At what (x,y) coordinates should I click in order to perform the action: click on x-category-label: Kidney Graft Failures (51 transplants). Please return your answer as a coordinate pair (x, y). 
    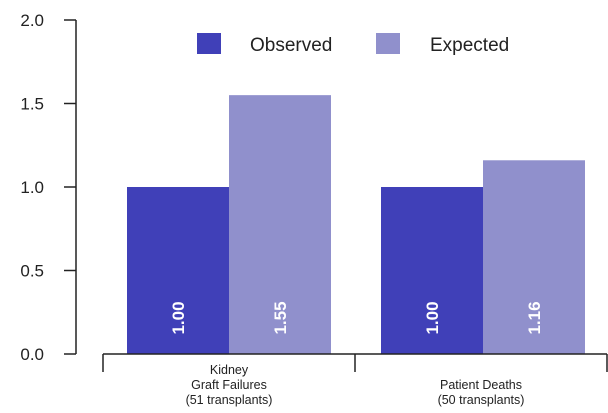
    Looking at the image, I should click on (229, 385).